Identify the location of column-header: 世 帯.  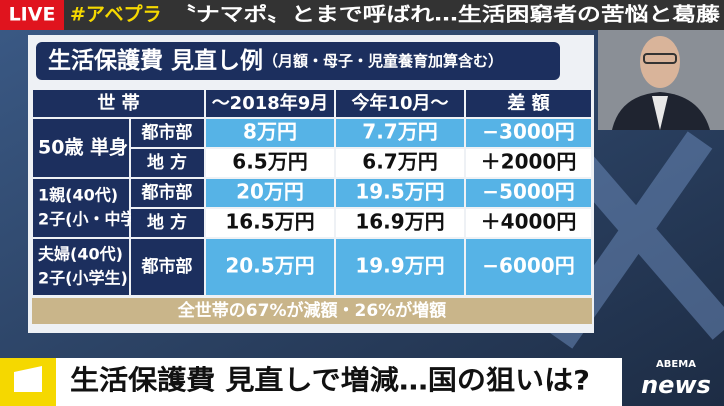
(118, 103).